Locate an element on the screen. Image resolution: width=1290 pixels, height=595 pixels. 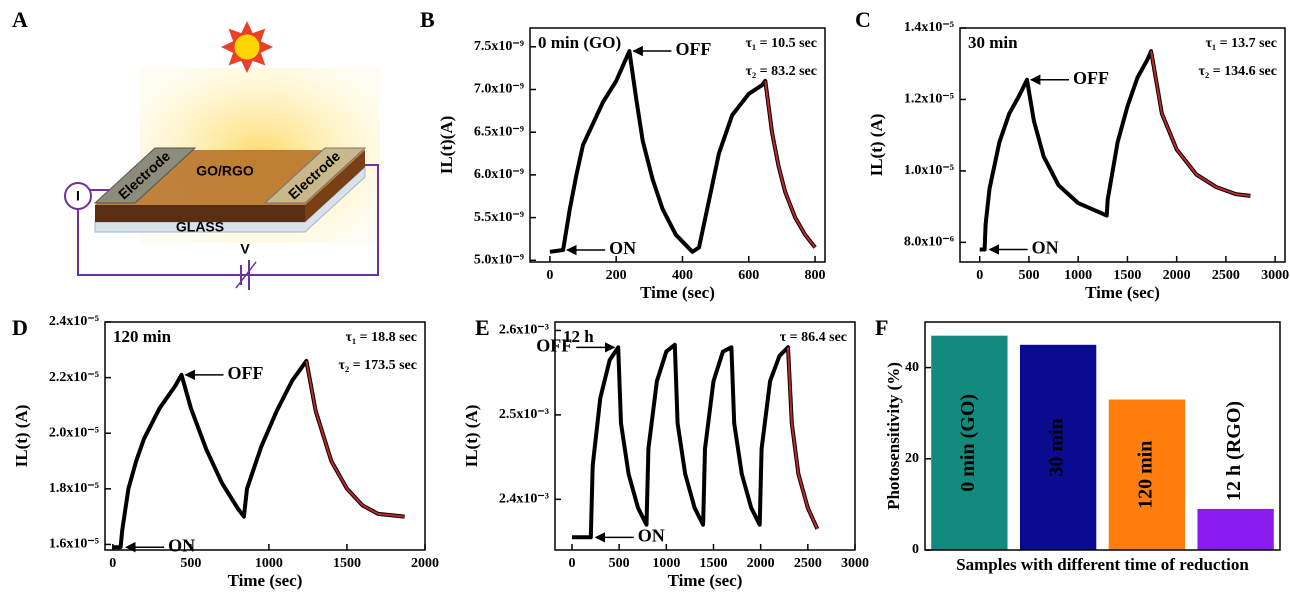
panel-title: 12 h is located at coordinates (578, 336).